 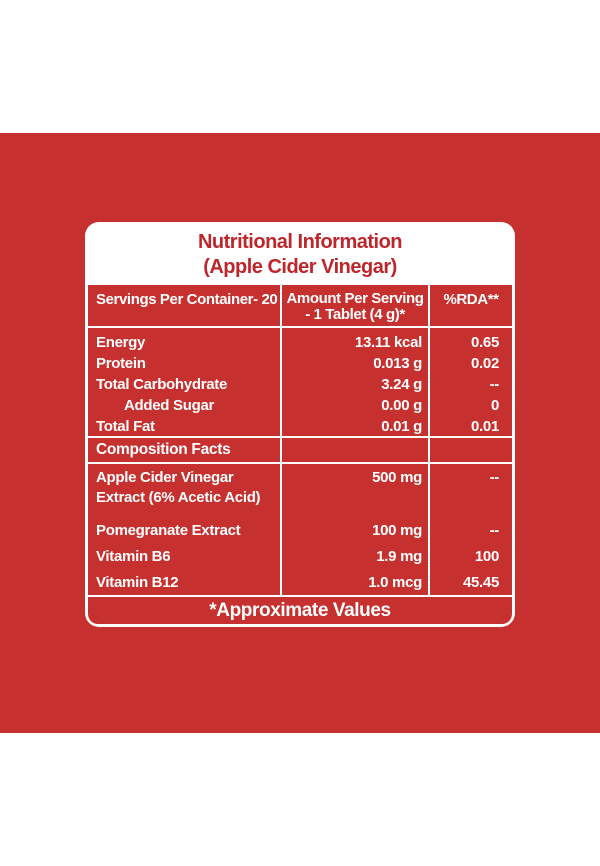 What do you see at coordinates (485, 363) in the screenshot?
I see `nutrient-rda: 0.02` at bounding box center [485, 363].